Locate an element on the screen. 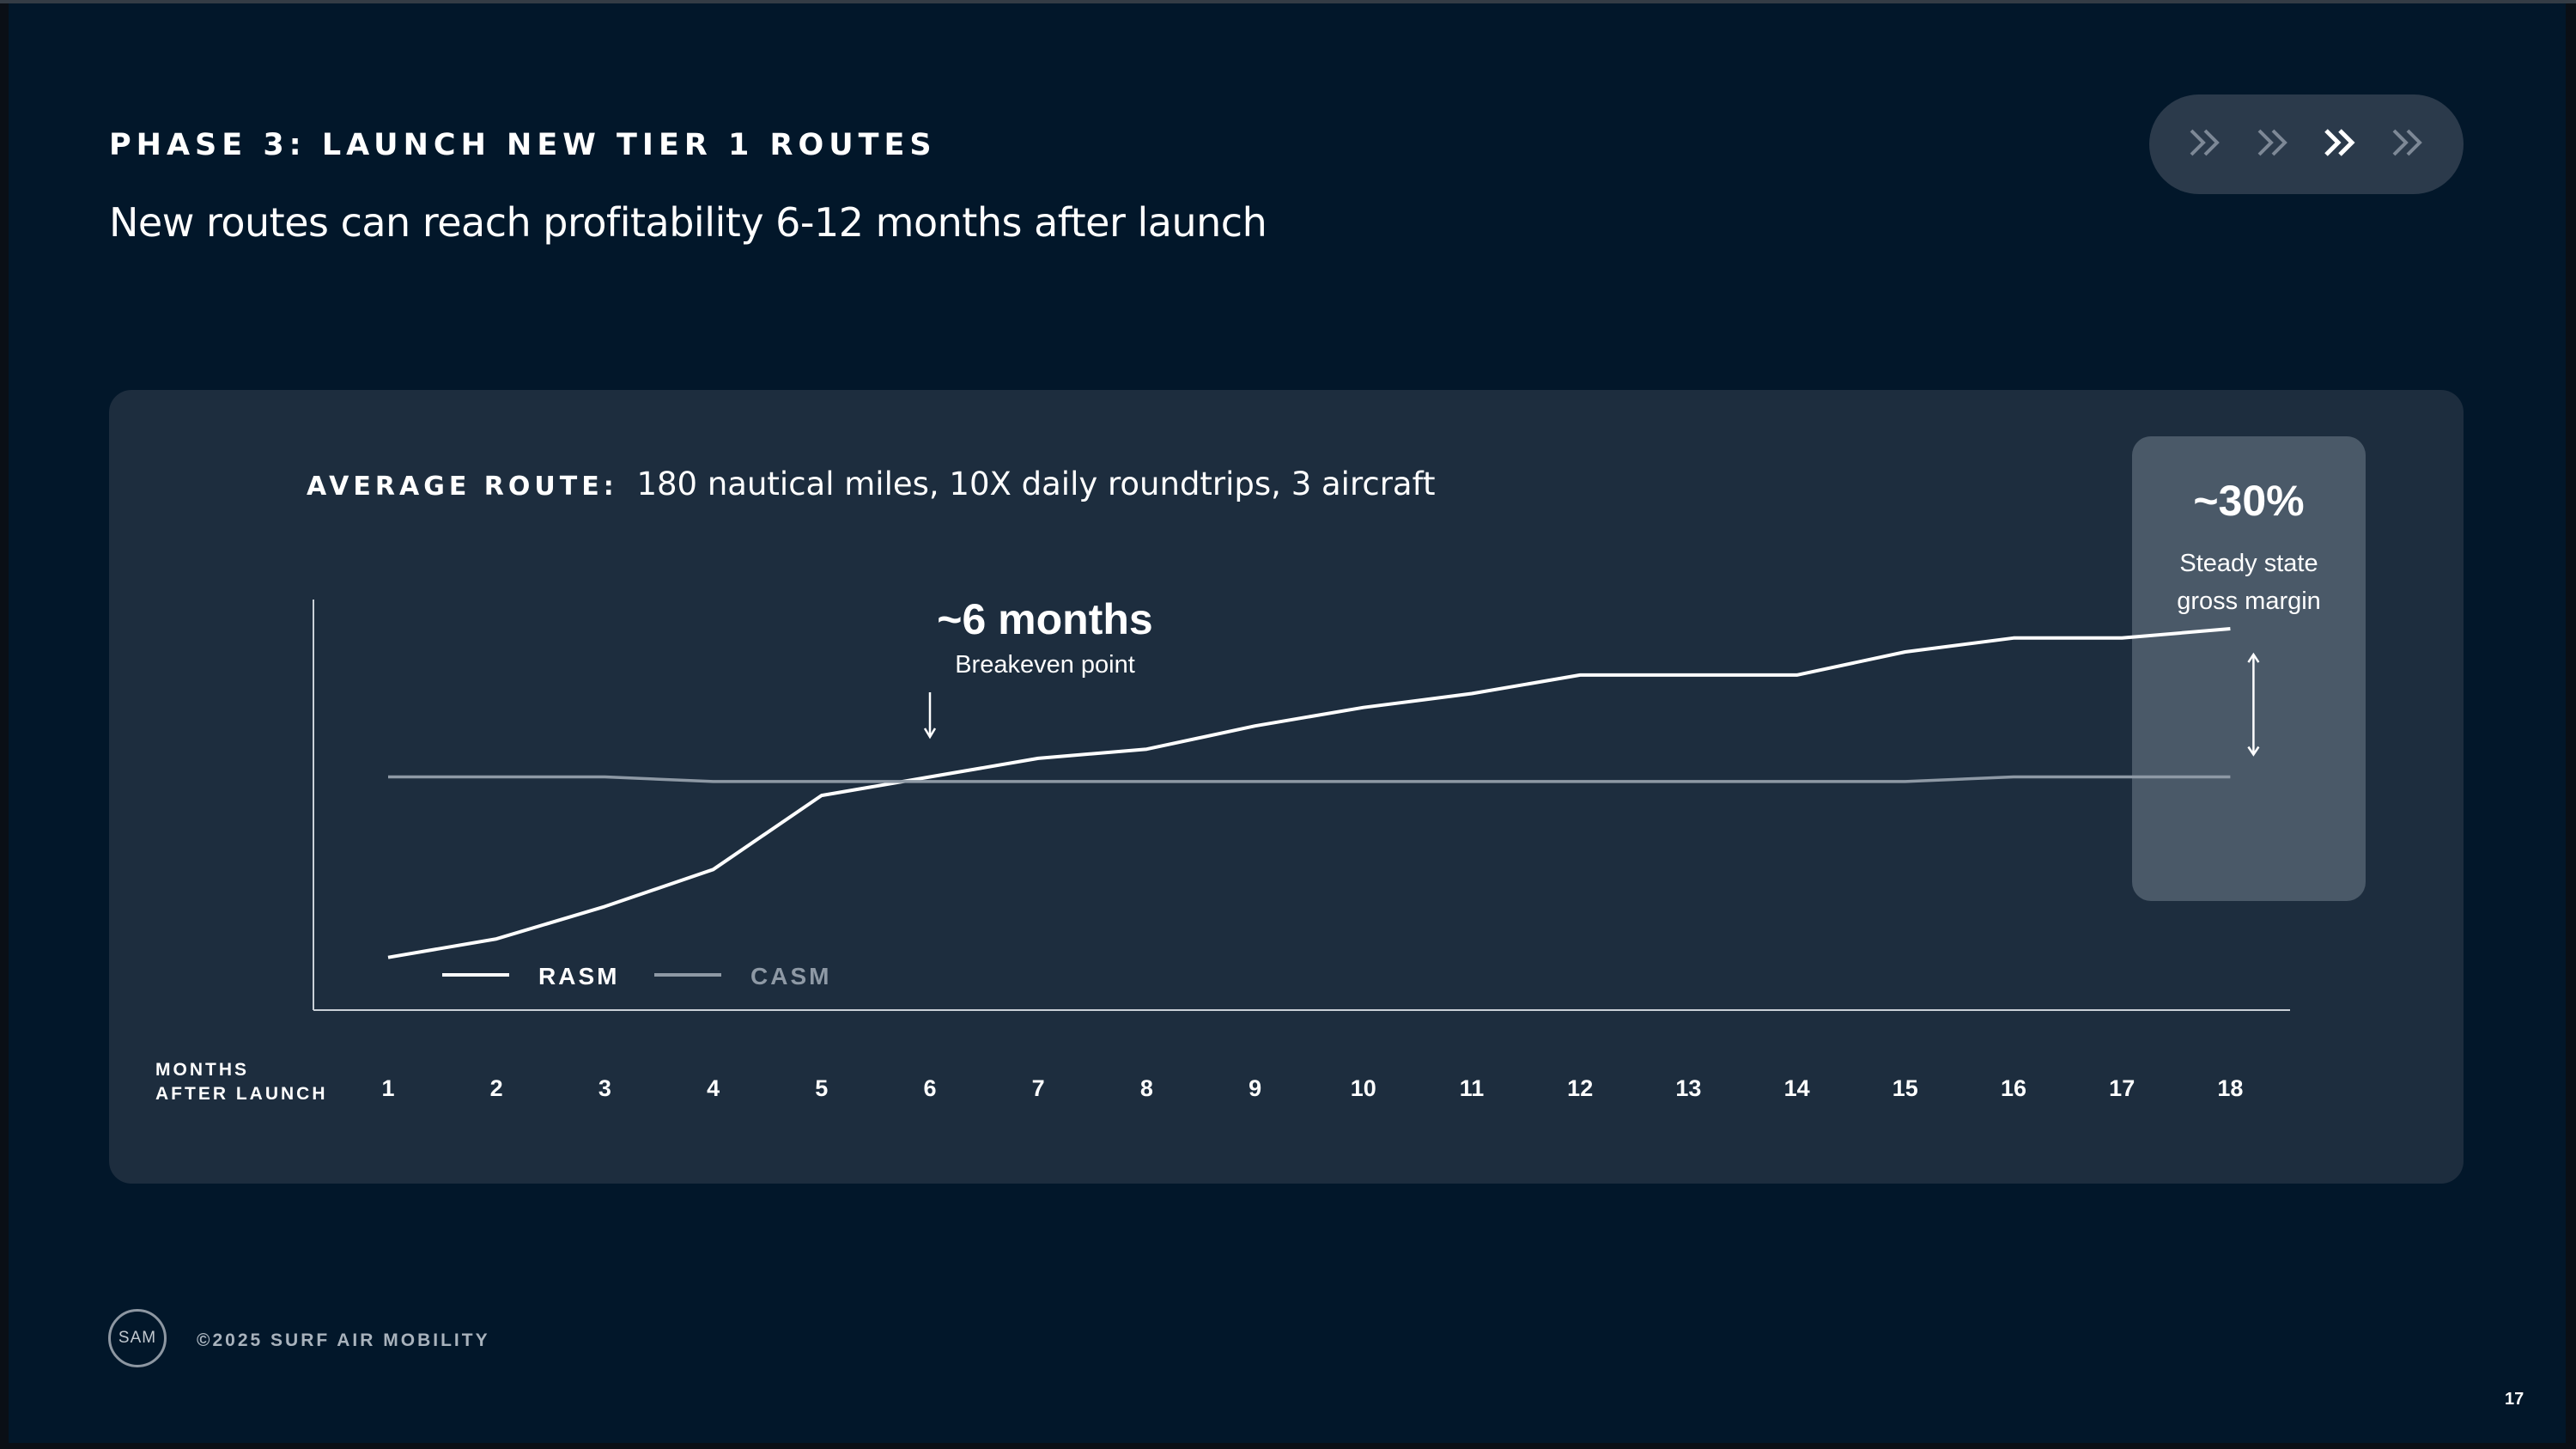 Image resolution: width=2576 pixels, height=1449 pixels. steady-state-highlight: ~30% Steady state gross margin is located at coordinates (2249, 668).